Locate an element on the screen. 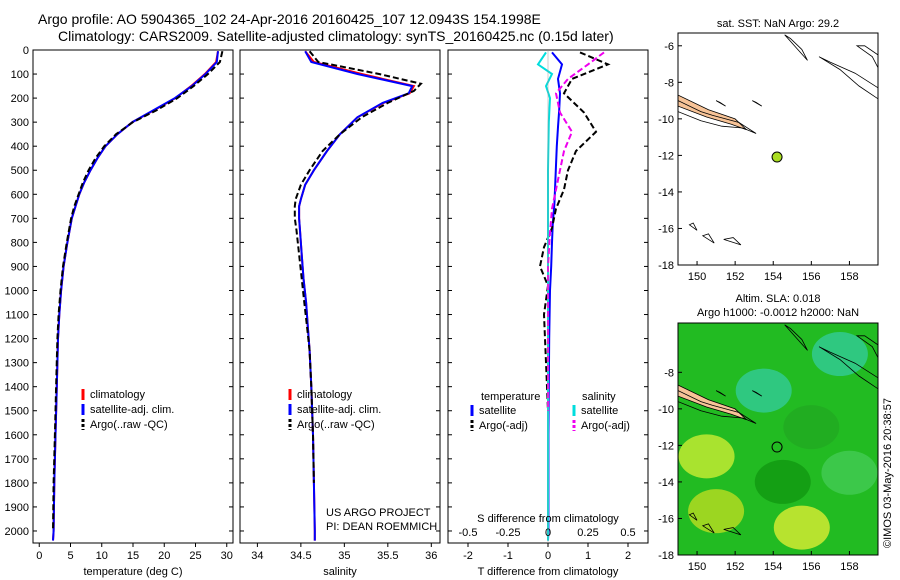 The width and height of the screenshot is (900, 580). temperature-xtick-label: 20 is located at coordinates (164, 556).